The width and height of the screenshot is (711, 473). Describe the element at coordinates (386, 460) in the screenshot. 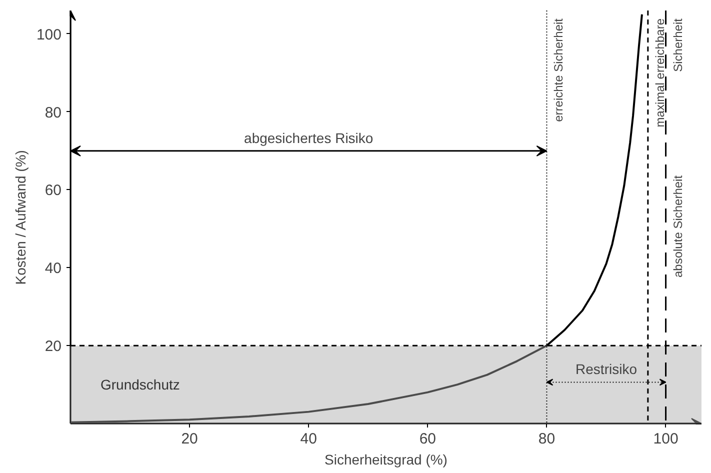

I see `x-axis-title: Sicherheitsgrad (%)` at that location.